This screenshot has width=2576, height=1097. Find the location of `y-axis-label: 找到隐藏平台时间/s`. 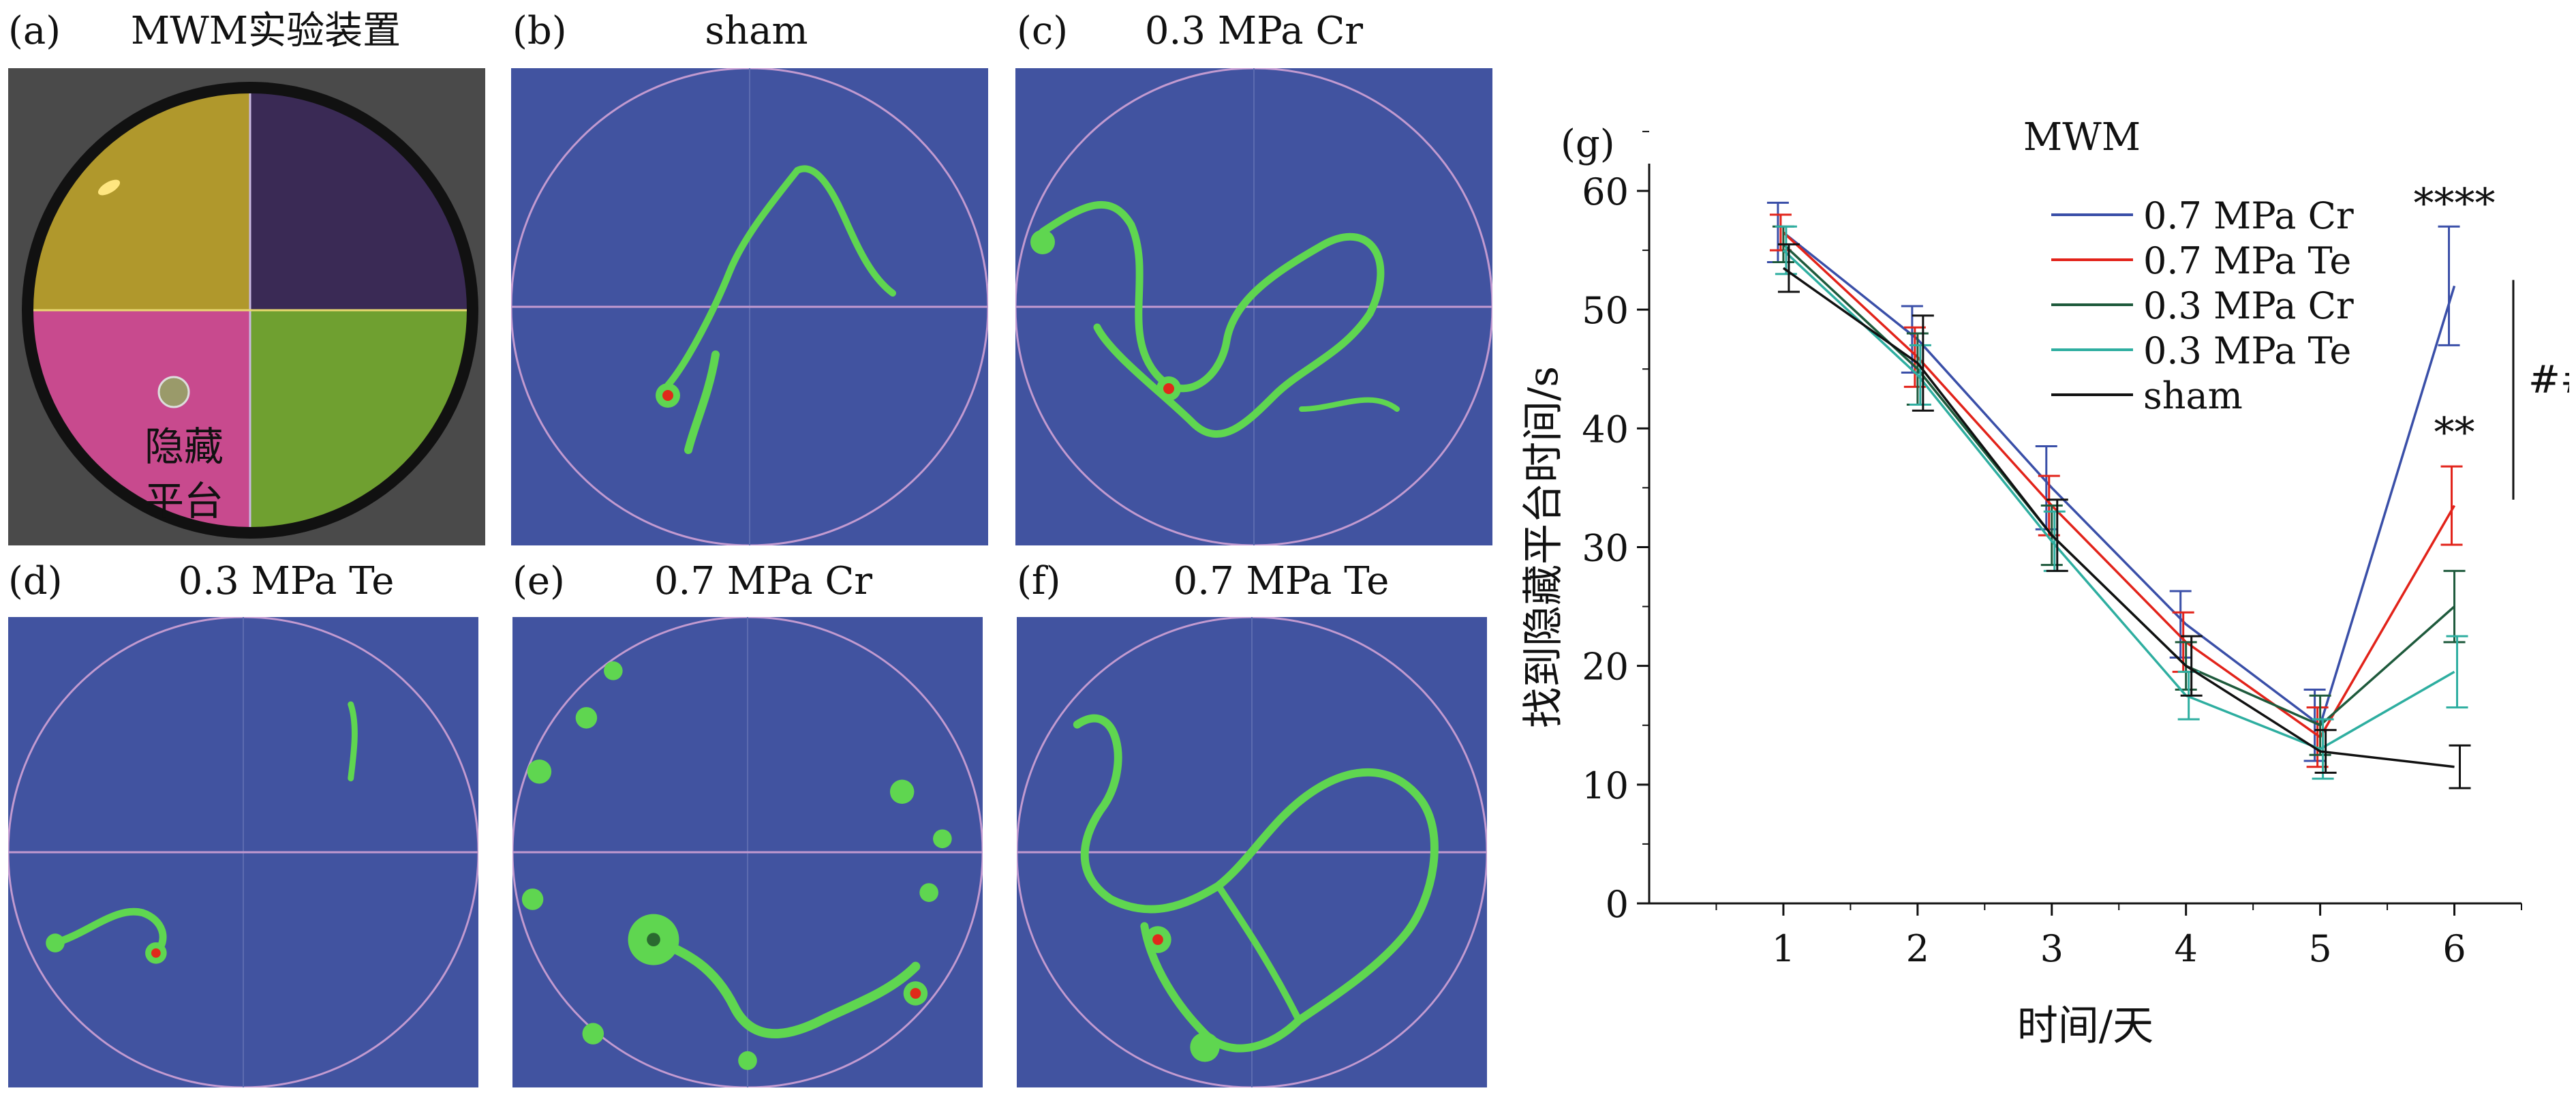

y-axis-label: 找到隐藏平台时间/s is located at coordinates (1543, 547).